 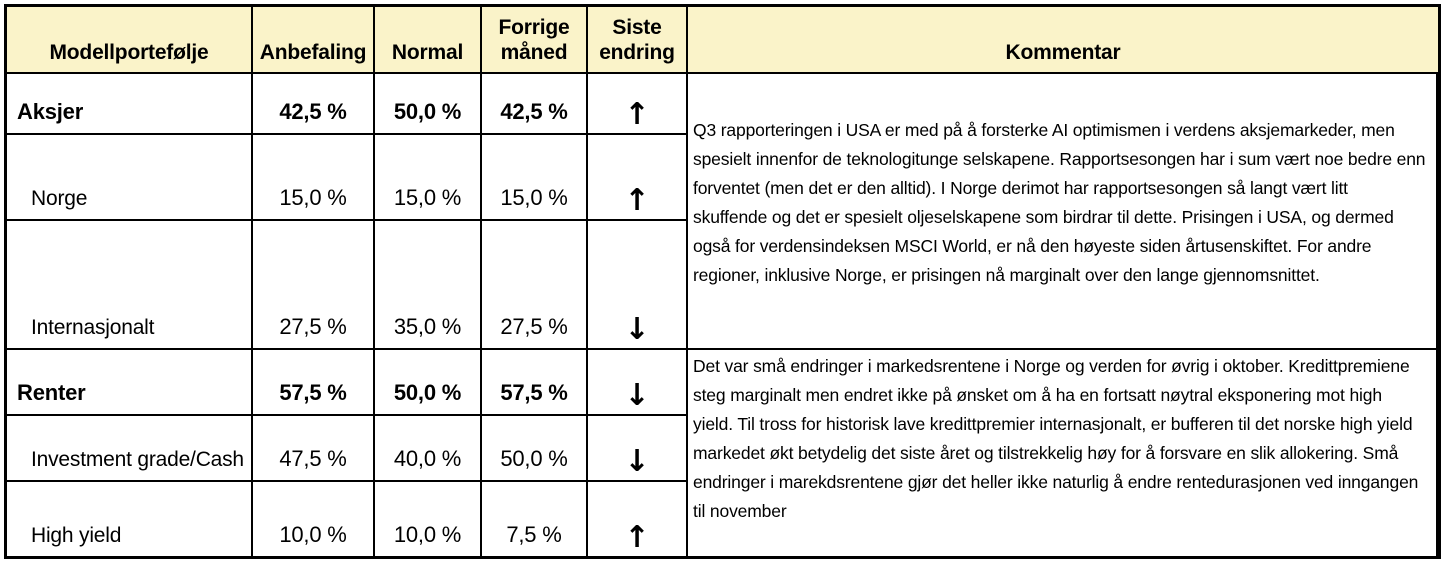 What do you see at coordinates (130, 285) in the screenshot?
I see `row-label-internasjonalt: Internasjonalt` at bounding box center [130, 285].